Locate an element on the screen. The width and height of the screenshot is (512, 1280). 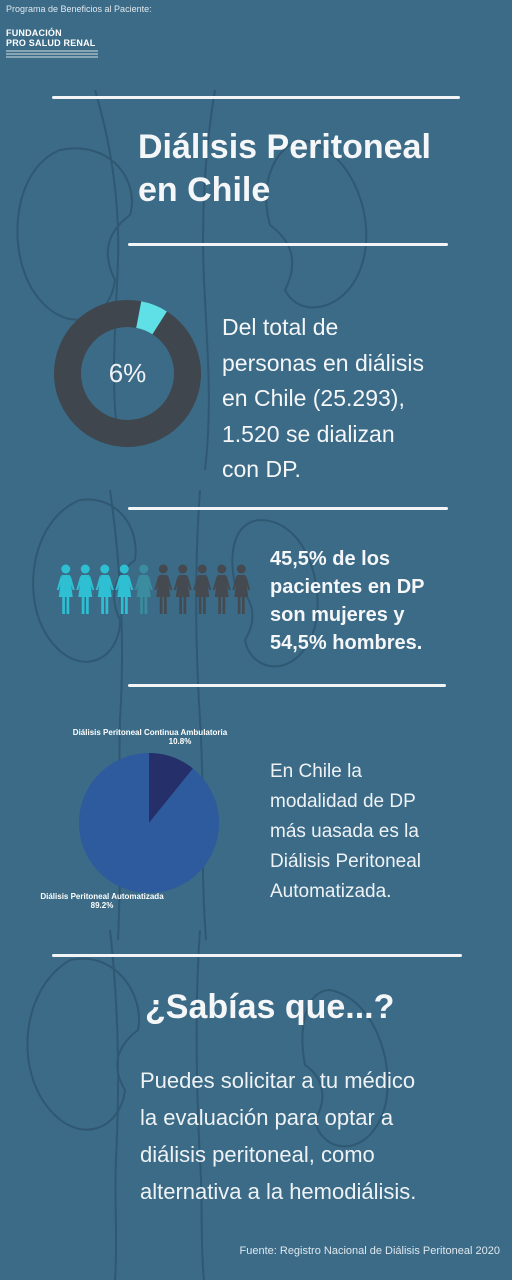
divider-section1 is located at coordinates (288, 508).